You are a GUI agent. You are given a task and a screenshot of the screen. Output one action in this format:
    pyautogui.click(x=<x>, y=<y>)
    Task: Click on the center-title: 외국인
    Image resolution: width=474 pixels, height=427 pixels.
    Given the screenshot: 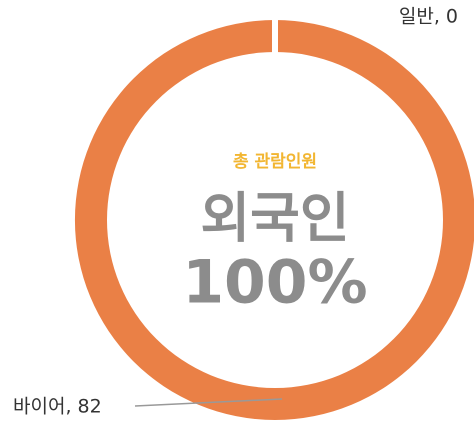 What is the action you would take?
    pyautogui.click(x=274, y=218)
    